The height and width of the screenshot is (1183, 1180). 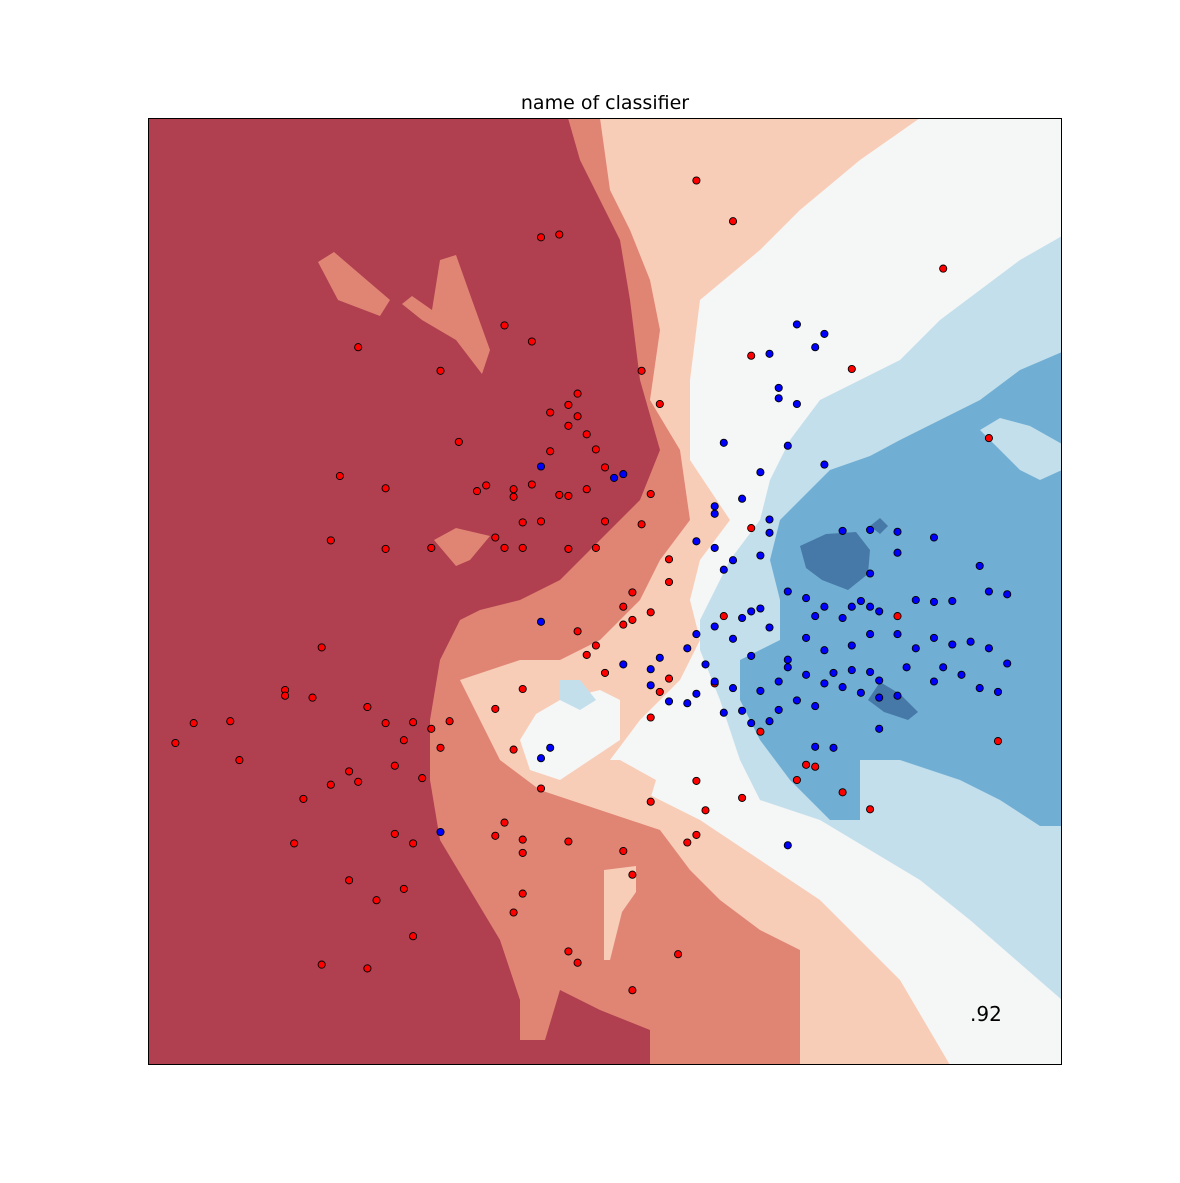 I want to click on score-annotation: .92, so click(x=986, y=1014).